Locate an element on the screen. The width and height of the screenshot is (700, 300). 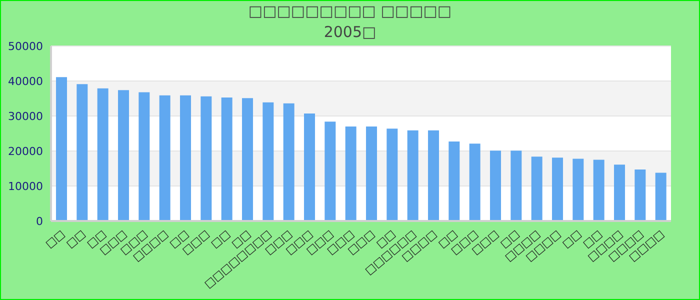
y-tick-label: 0 is located at coordinates (39, 221).